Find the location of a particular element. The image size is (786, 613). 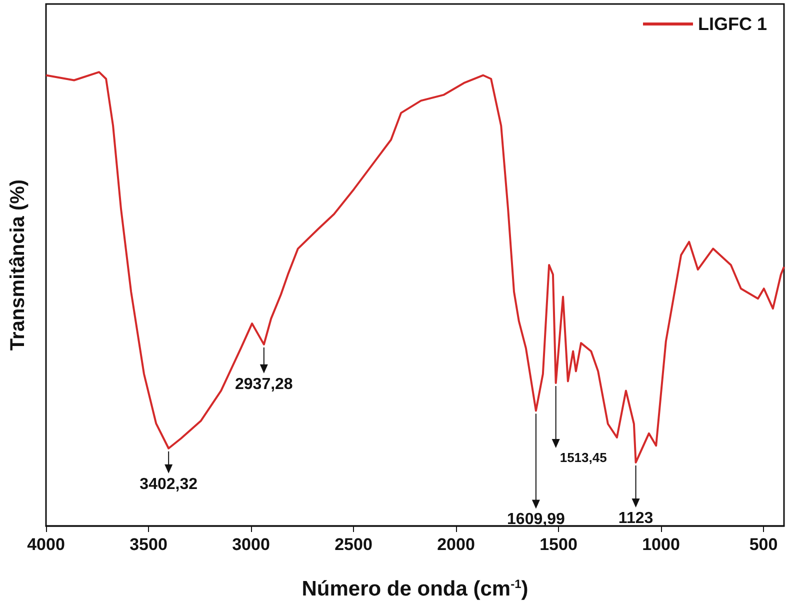

x-tick-label: 500 is located at coordinates (763, 544).